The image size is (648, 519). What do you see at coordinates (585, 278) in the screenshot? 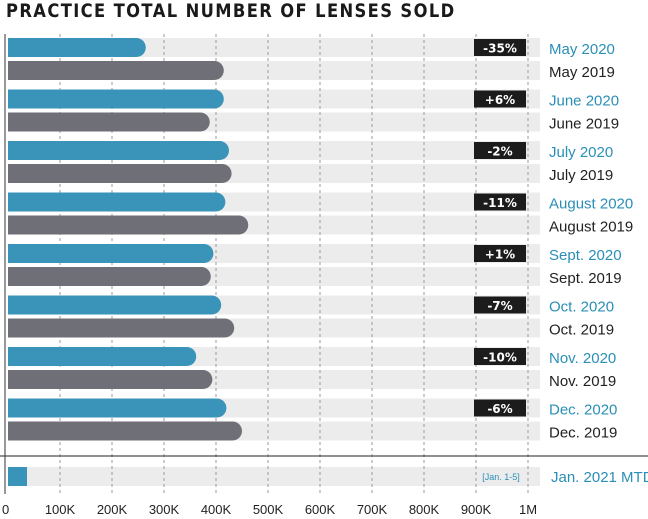
I see `label-prior: Sept. 2019` at bounding box center [585, 278].